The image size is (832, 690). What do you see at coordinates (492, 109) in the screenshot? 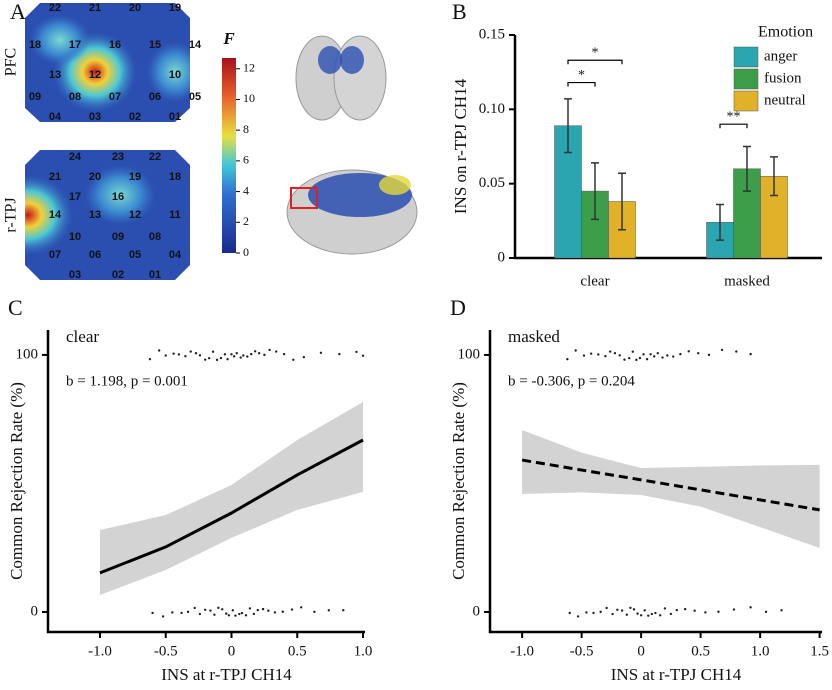
I see `y-tick-label: 0.10` at bounding box center [492, 109].